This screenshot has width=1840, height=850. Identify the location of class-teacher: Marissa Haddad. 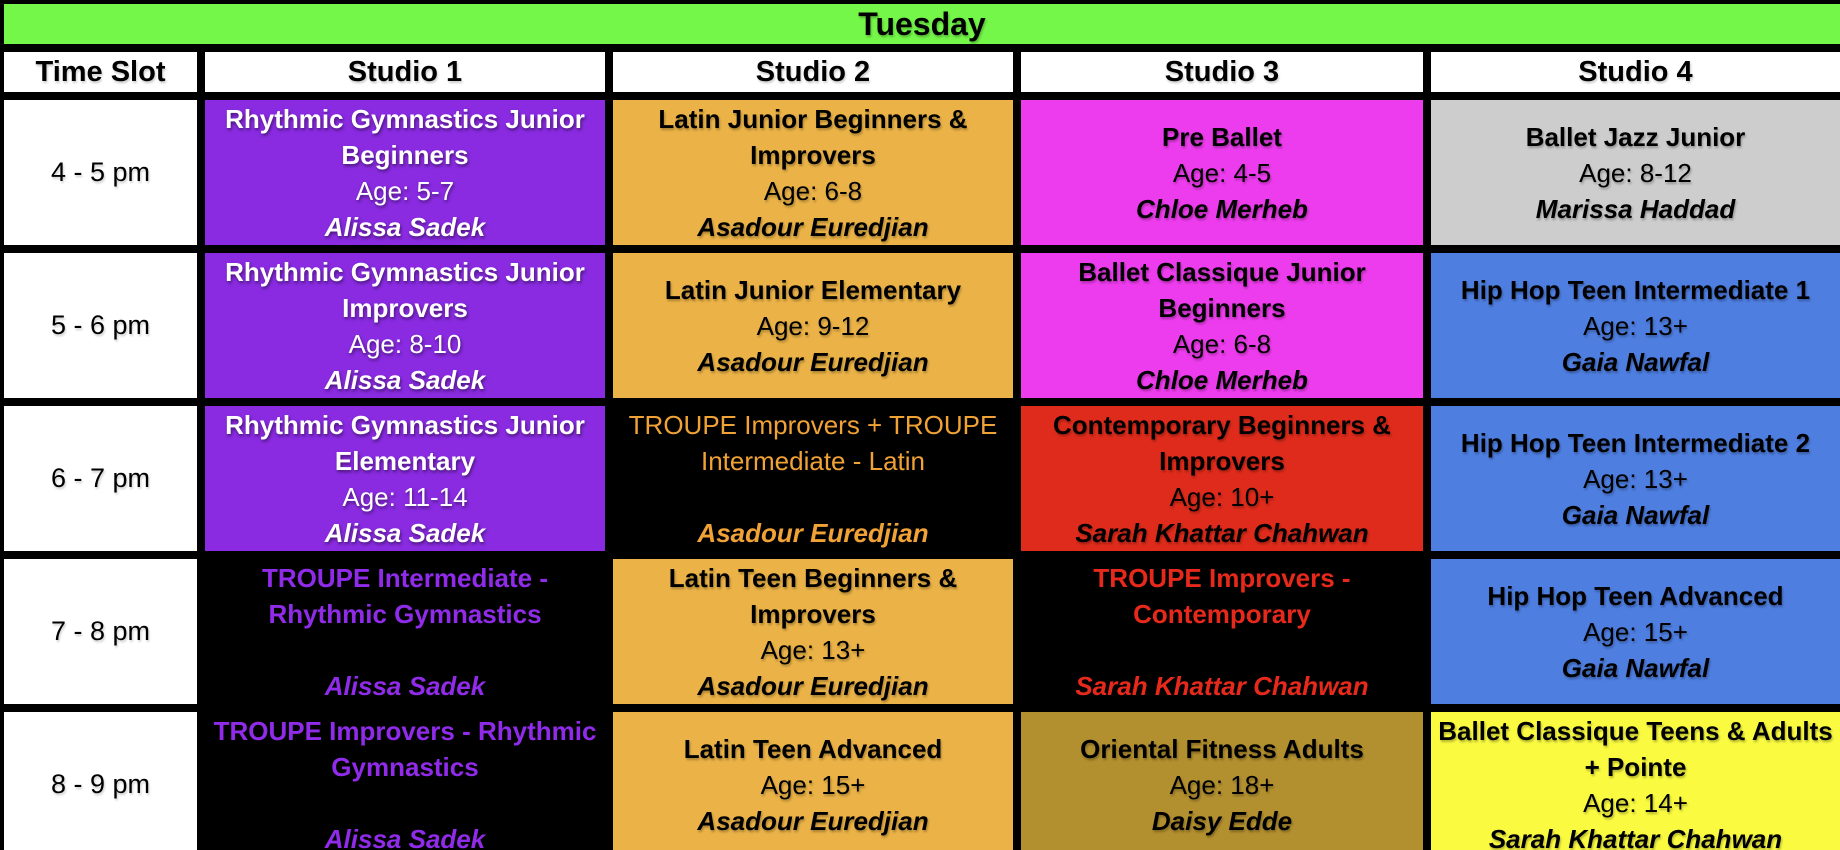
(1635, 208).